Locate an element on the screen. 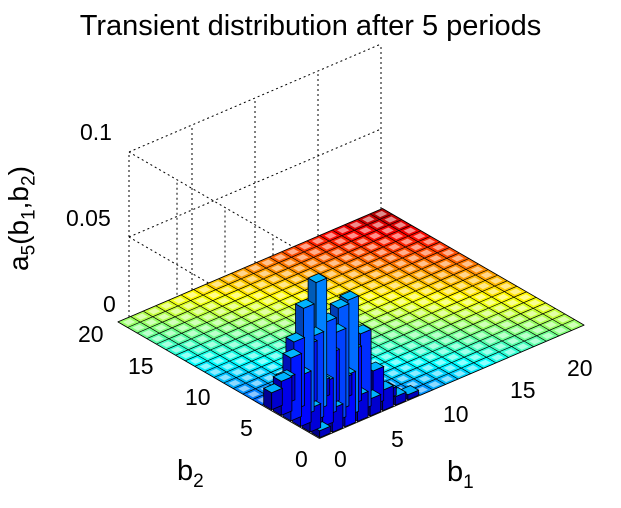  z-tick-label: 0.05 is located at coordinates (88, 218).